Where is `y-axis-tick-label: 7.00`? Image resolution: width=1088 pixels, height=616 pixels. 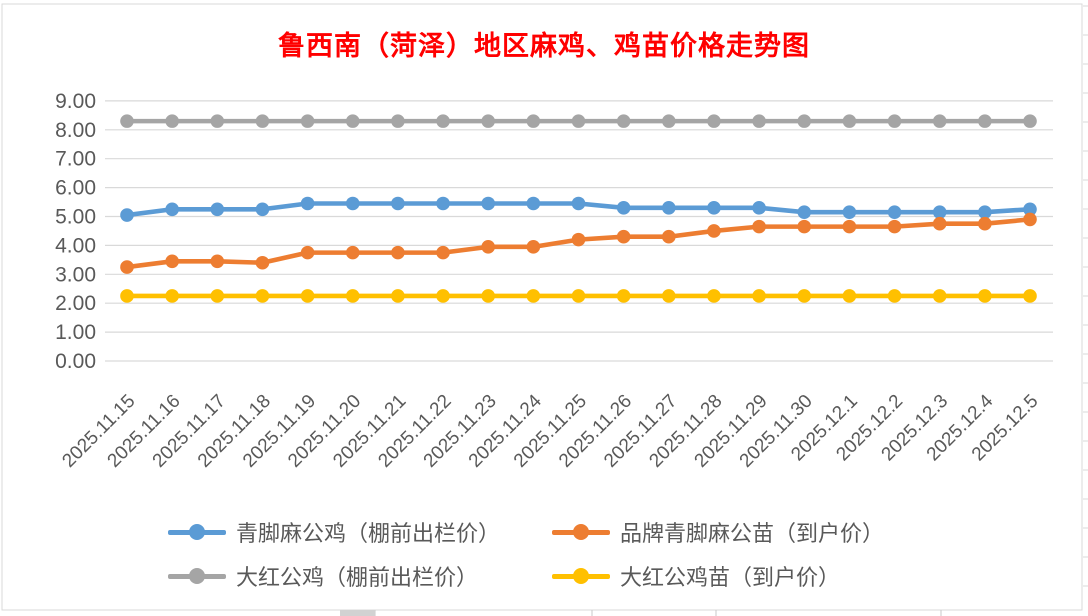
y-axis-tick-label: 7.00 is located at coordinates (75, 159).